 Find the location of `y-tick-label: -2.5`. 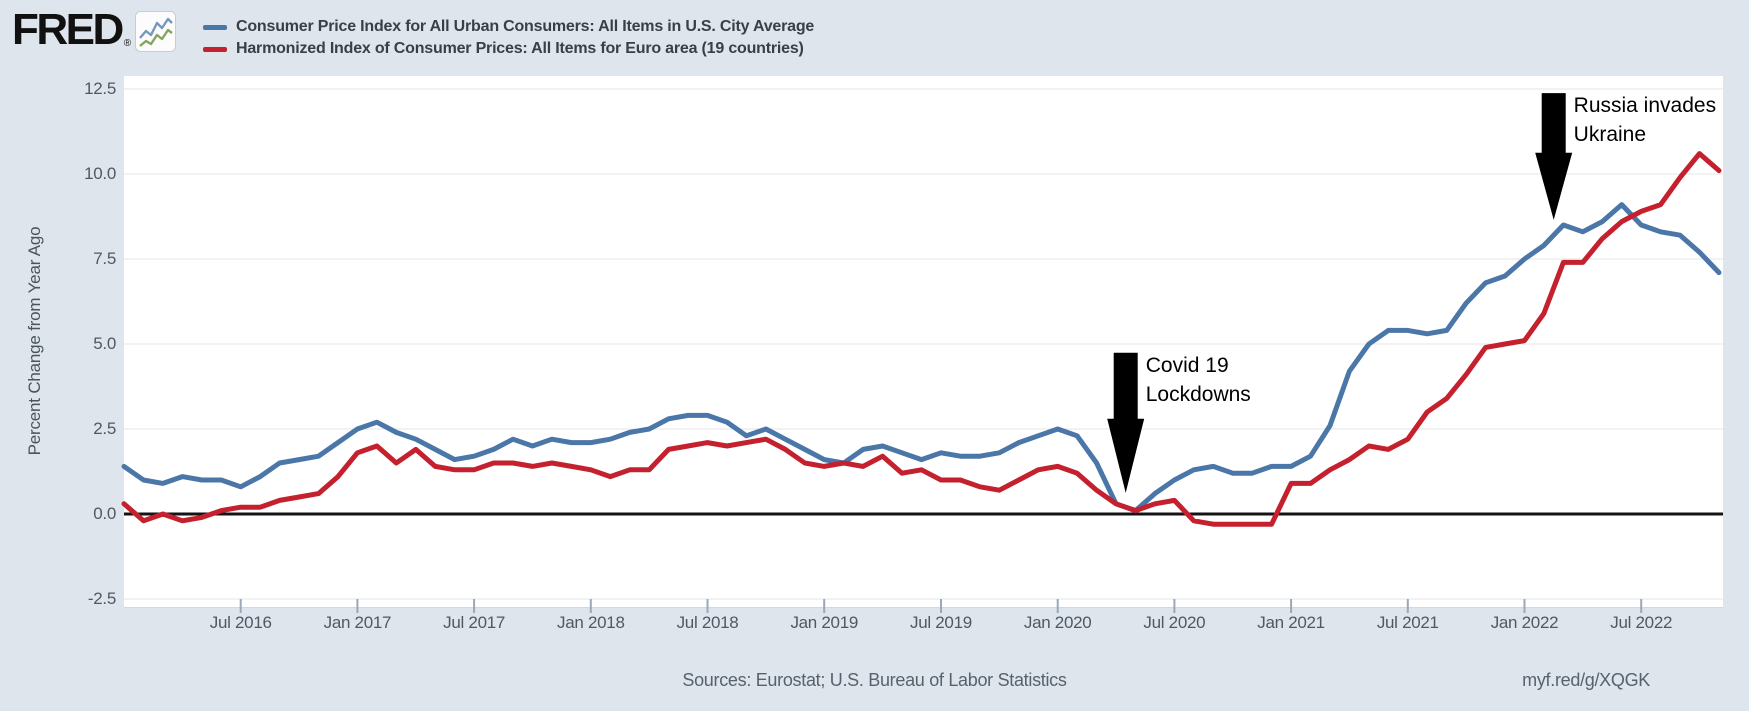

y-tick-label: -2.5 is located at coordinates (101, 598).